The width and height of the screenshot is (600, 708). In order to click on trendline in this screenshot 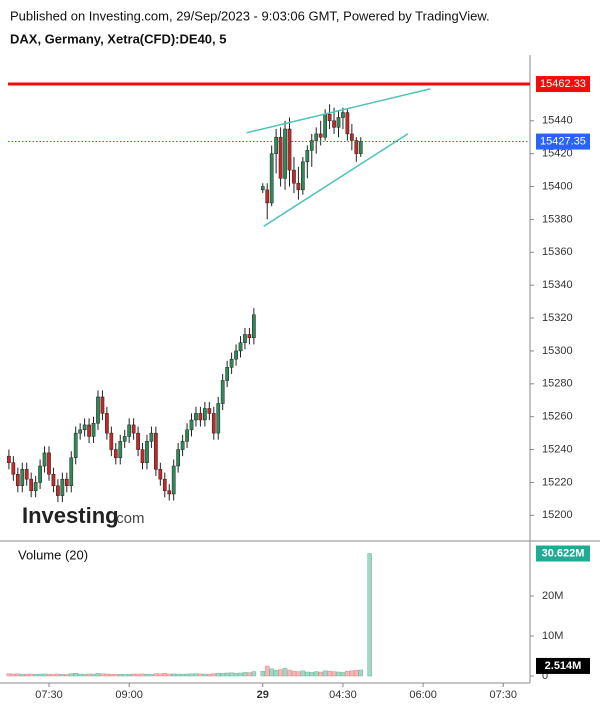, I will do `click(336, 180)`.